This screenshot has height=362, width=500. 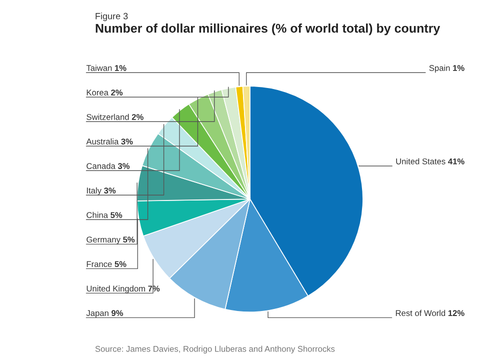 What do you see at coordinates (268, 30) in the screenshot?
I see `chart-title: Number of dollar millionaires (% of world total) by country` at bounding box center [268, 30].